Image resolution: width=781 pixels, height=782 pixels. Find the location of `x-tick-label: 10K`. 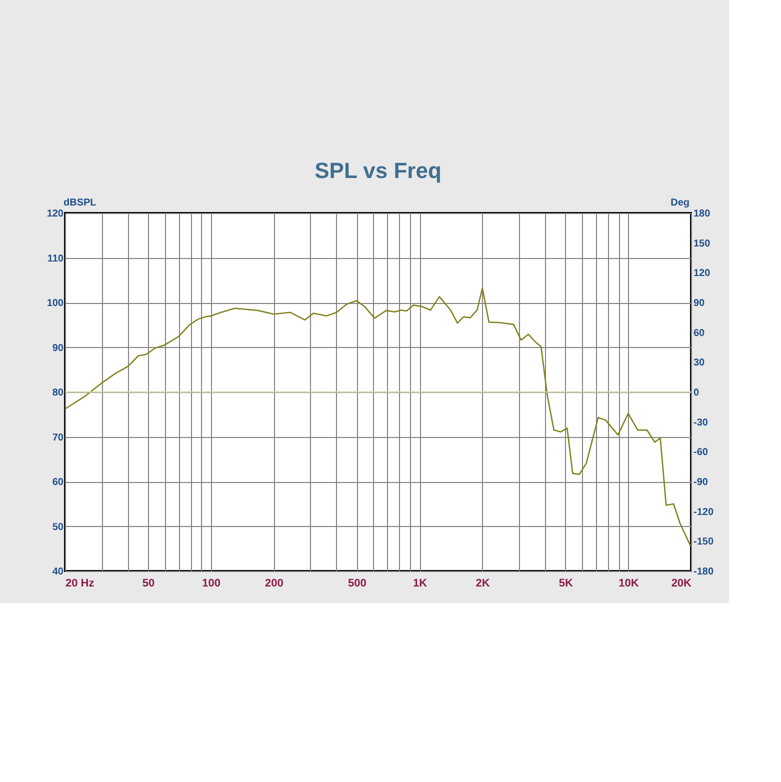

x-tick-label: 10K is located at coordinates (628, 584).